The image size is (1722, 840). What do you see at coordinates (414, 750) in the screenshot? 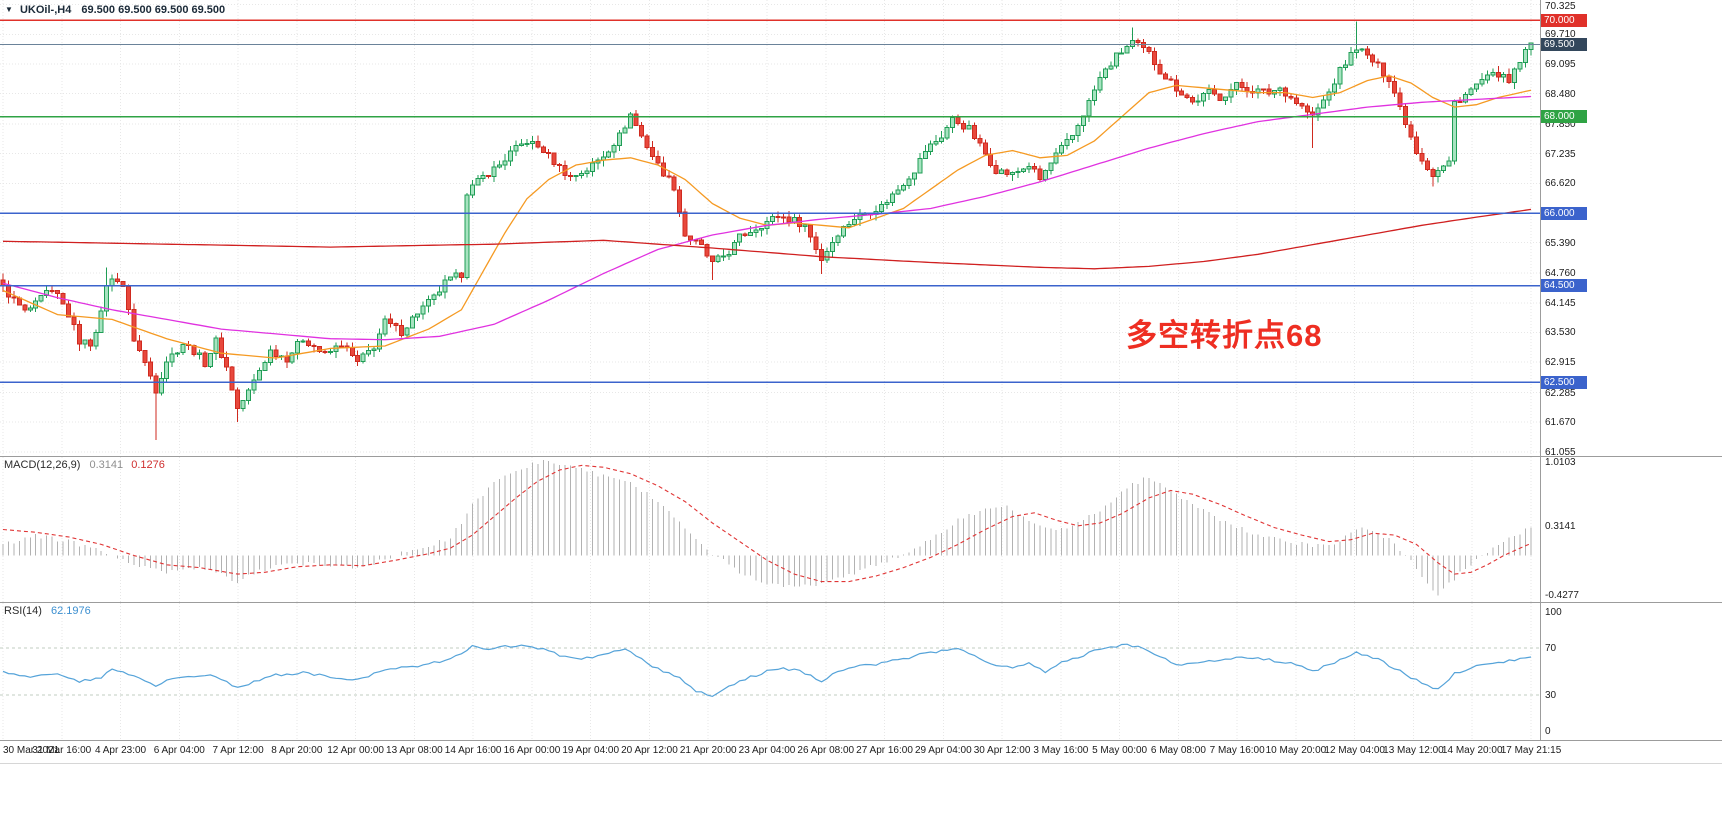
I see `time-axis-label: 13 Apr 08:00` at bounding box center [414, 750].